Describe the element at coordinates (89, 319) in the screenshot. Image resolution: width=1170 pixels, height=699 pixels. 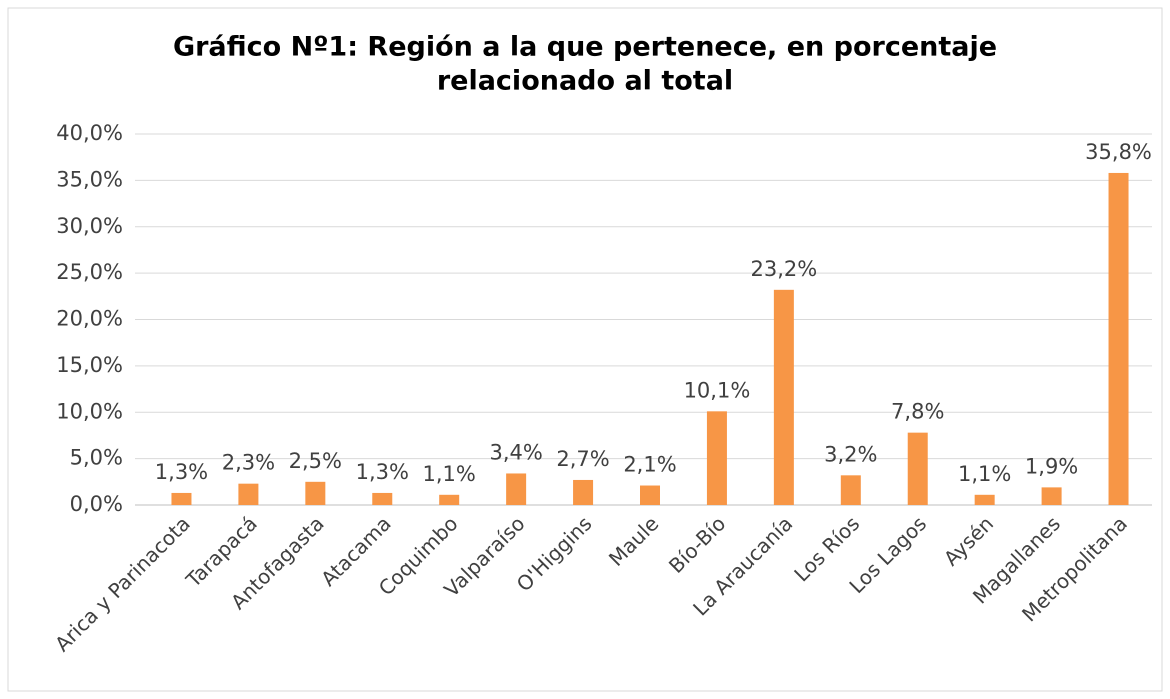
I see `y-tick-label: 20,0%` at that location.